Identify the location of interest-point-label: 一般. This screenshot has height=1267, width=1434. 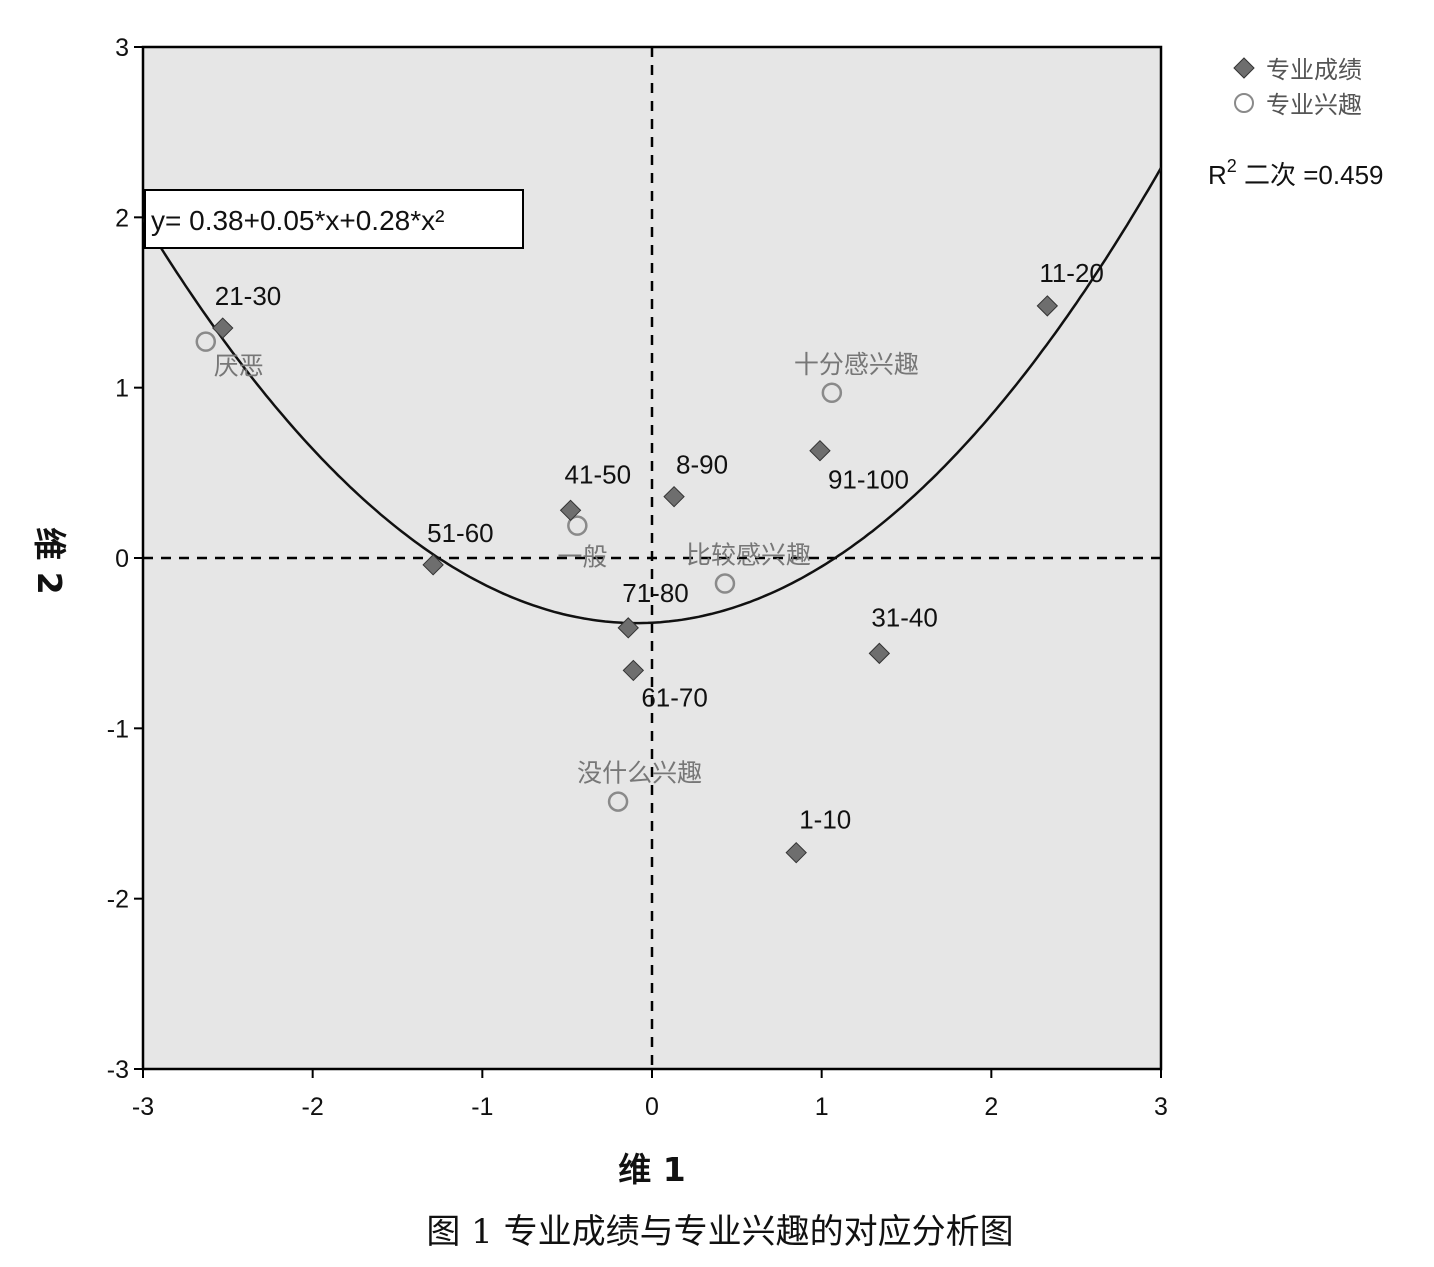
(582, 557).